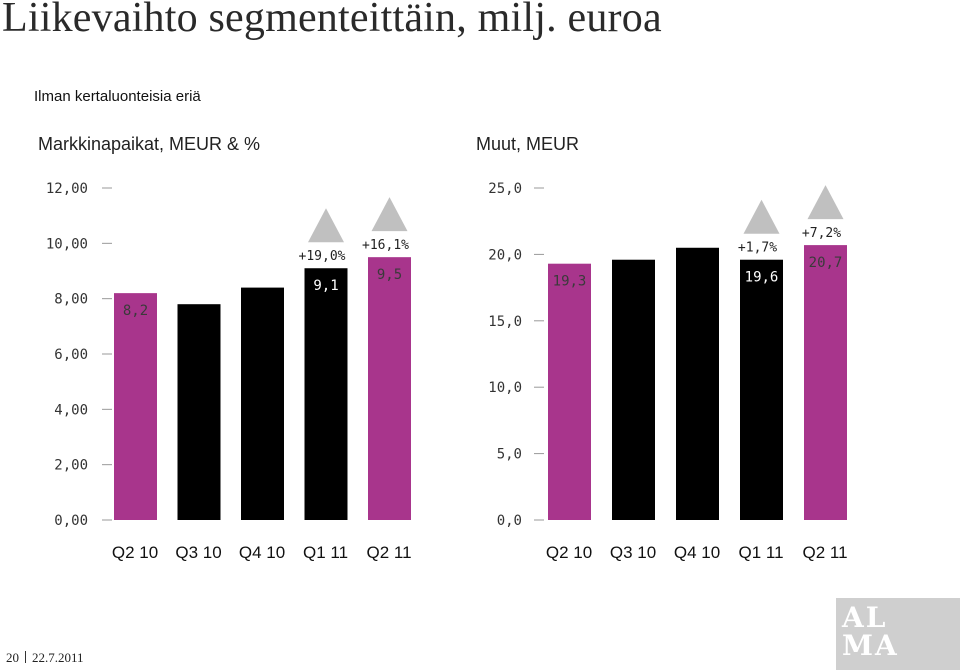 This screenshot has width=960, height=670. Describe the element at coordinates (71, 355) in the screenshot. I see `y-tick-label: 6,00` at that location.